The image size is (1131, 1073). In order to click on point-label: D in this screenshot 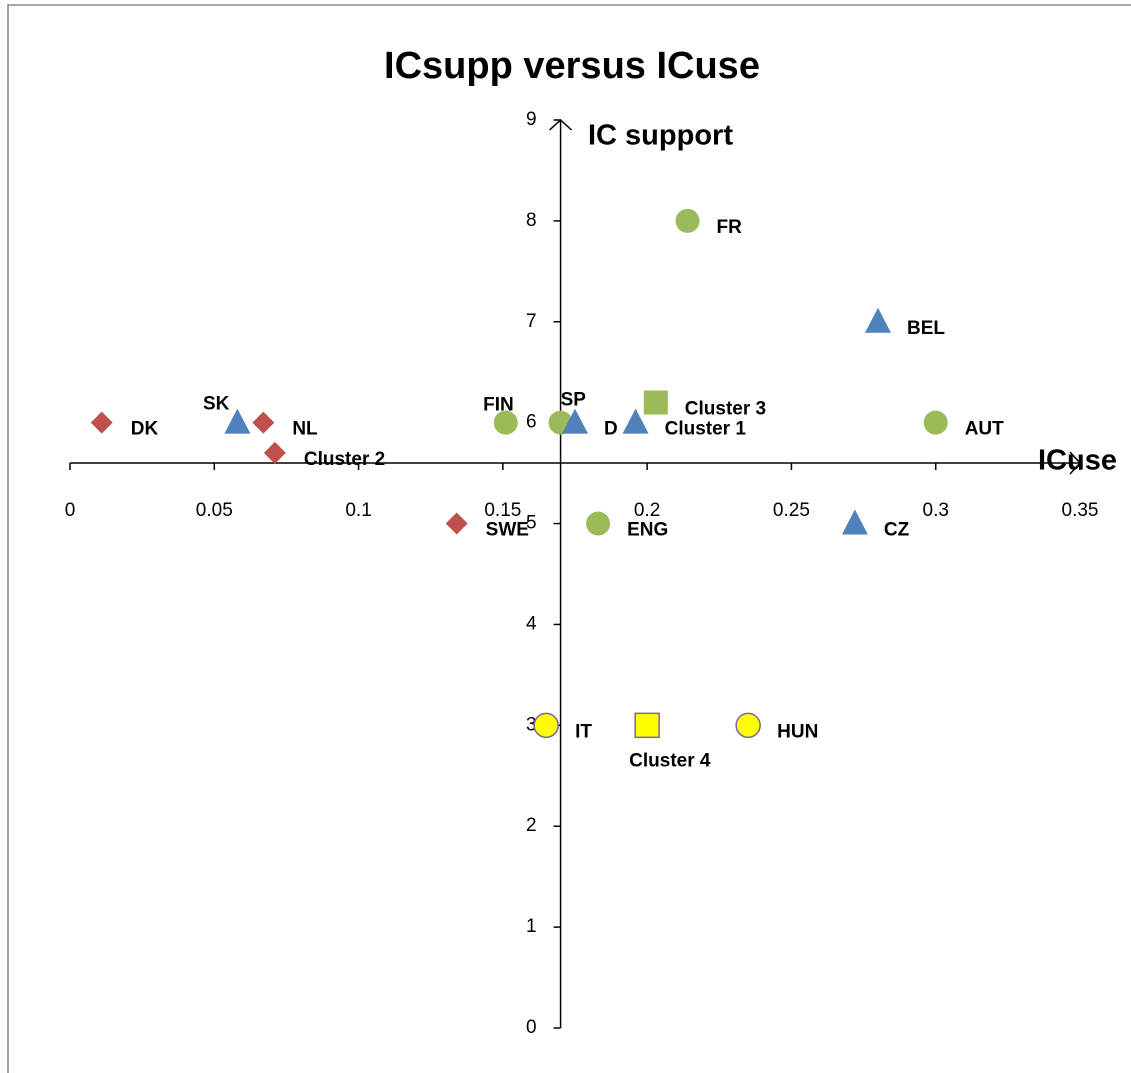, I will do `click(611, 429)`.